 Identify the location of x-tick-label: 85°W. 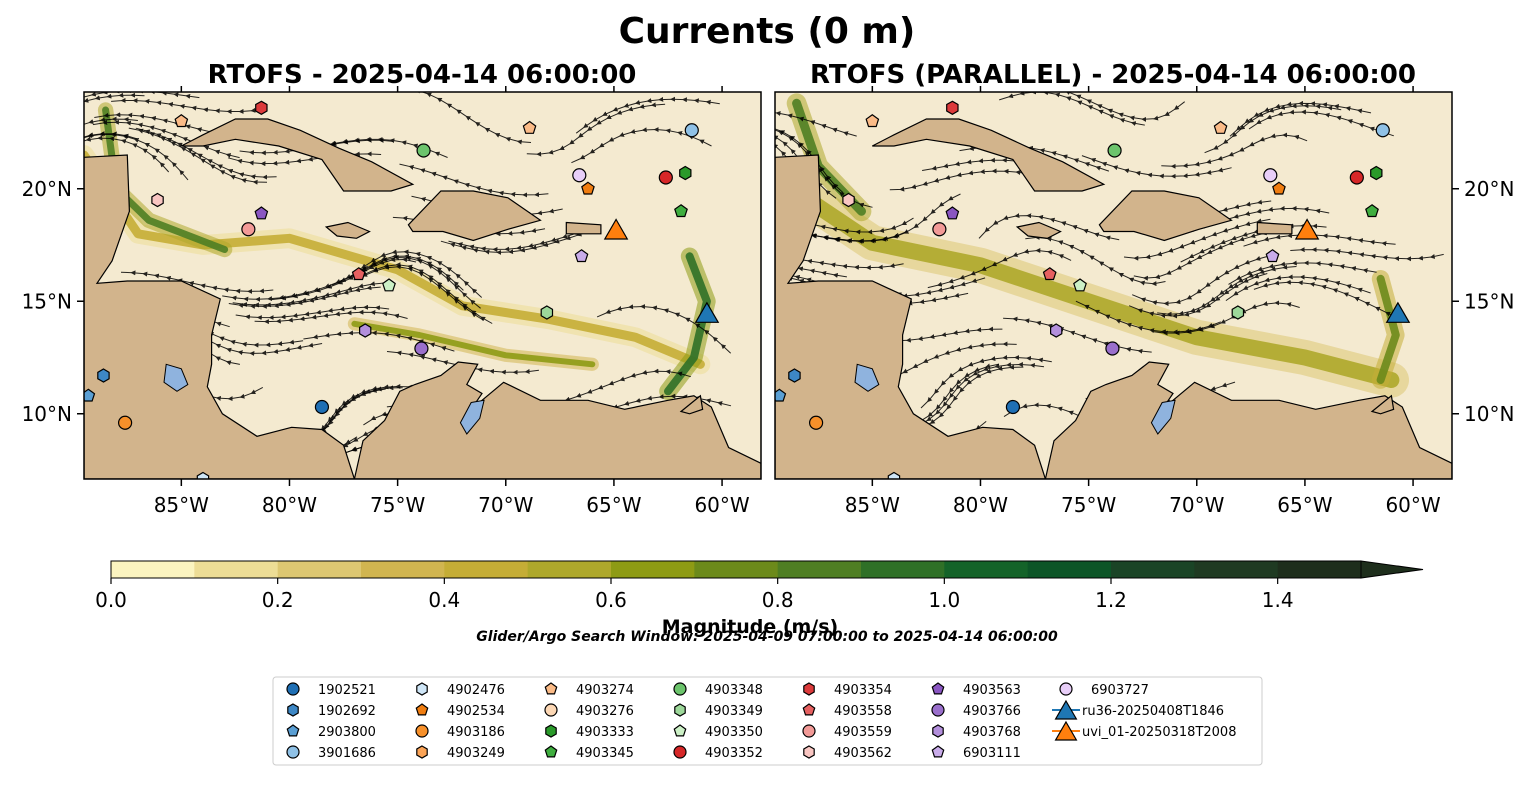
(181, 505).